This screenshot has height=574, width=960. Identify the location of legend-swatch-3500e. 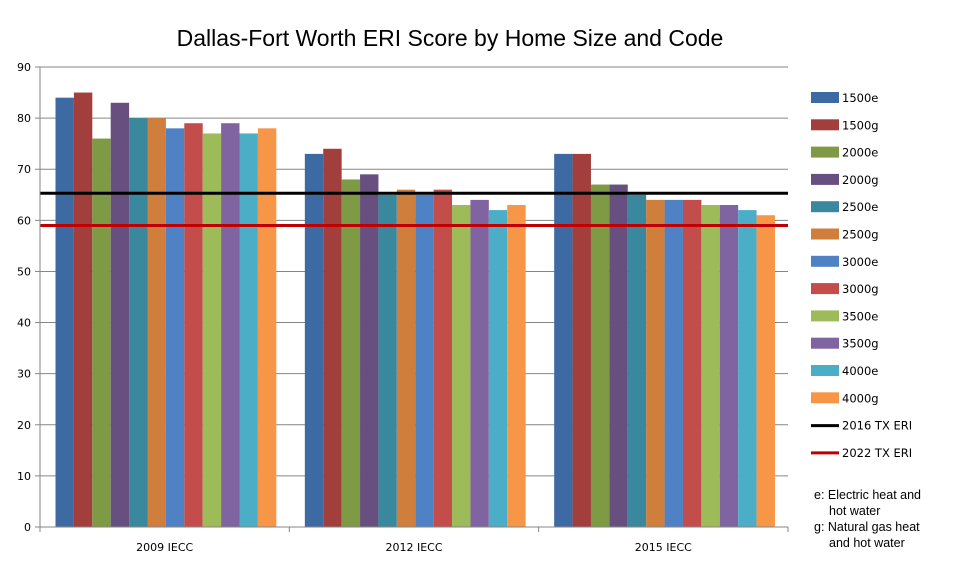
(825, 316).